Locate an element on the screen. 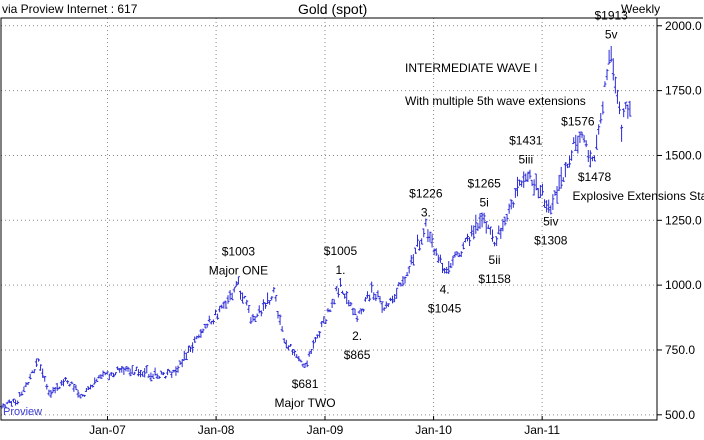 The image size is (704, 440). wave-label: $1005 is located at coordinates (341, 251).